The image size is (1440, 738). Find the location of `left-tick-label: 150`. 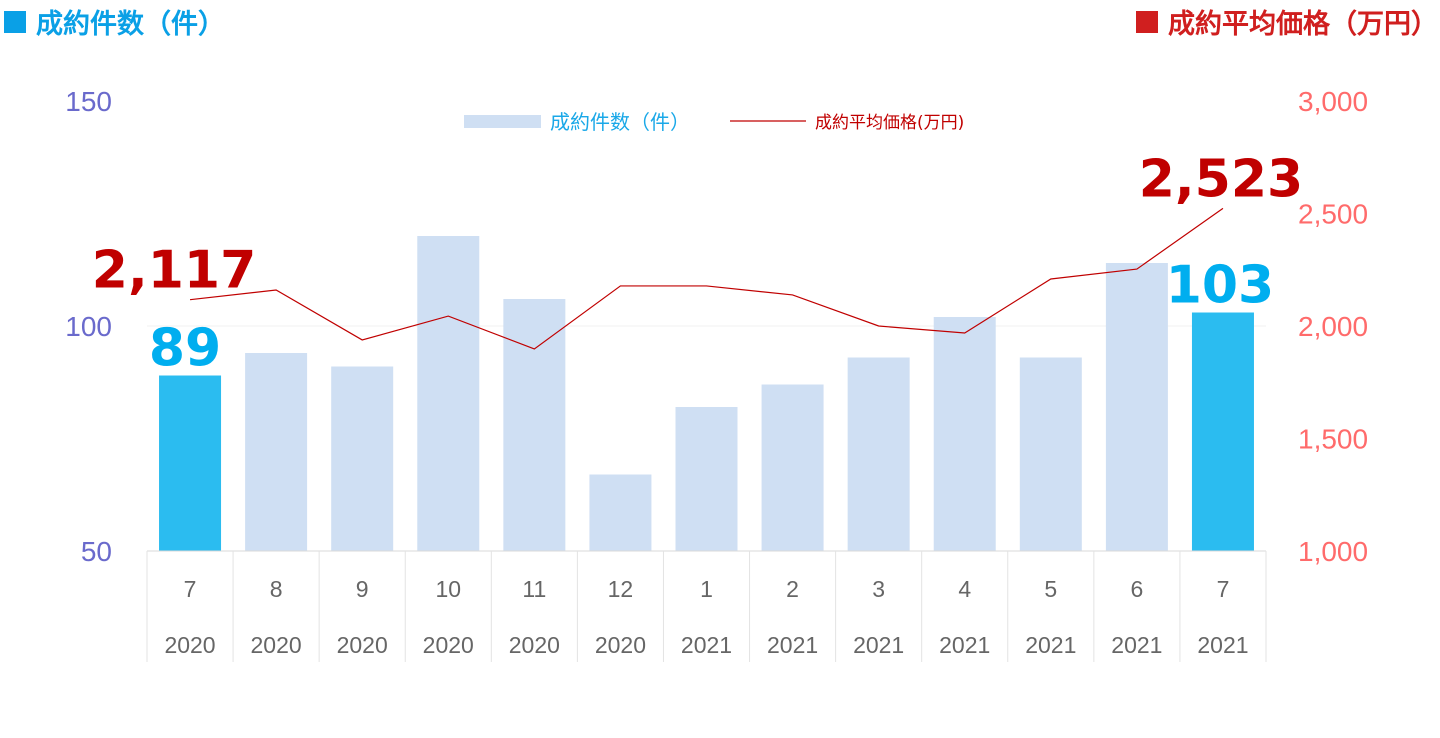

left-tick-label: 150 is located at coordinates (88, 101).